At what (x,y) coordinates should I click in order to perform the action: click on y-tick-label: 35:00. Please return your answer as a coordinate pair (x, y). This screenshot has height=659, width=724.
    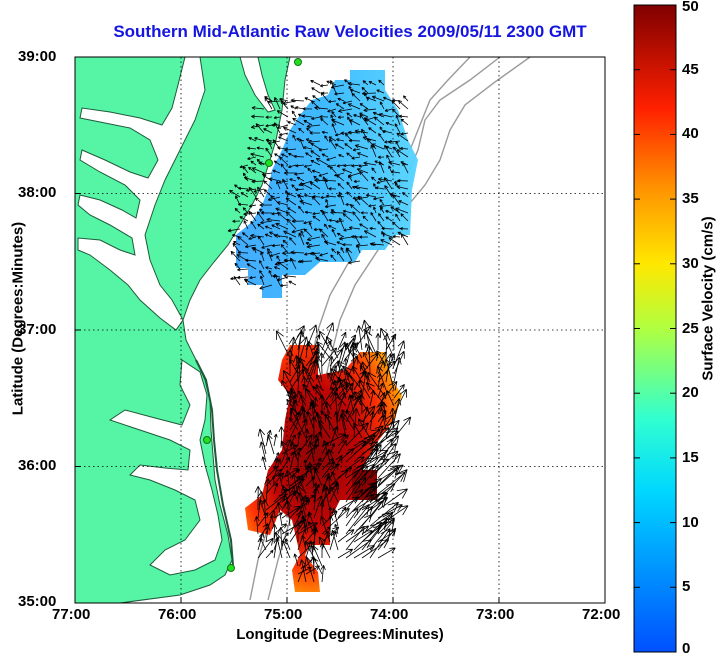
    Looking at the image, I should click on (37, 601).